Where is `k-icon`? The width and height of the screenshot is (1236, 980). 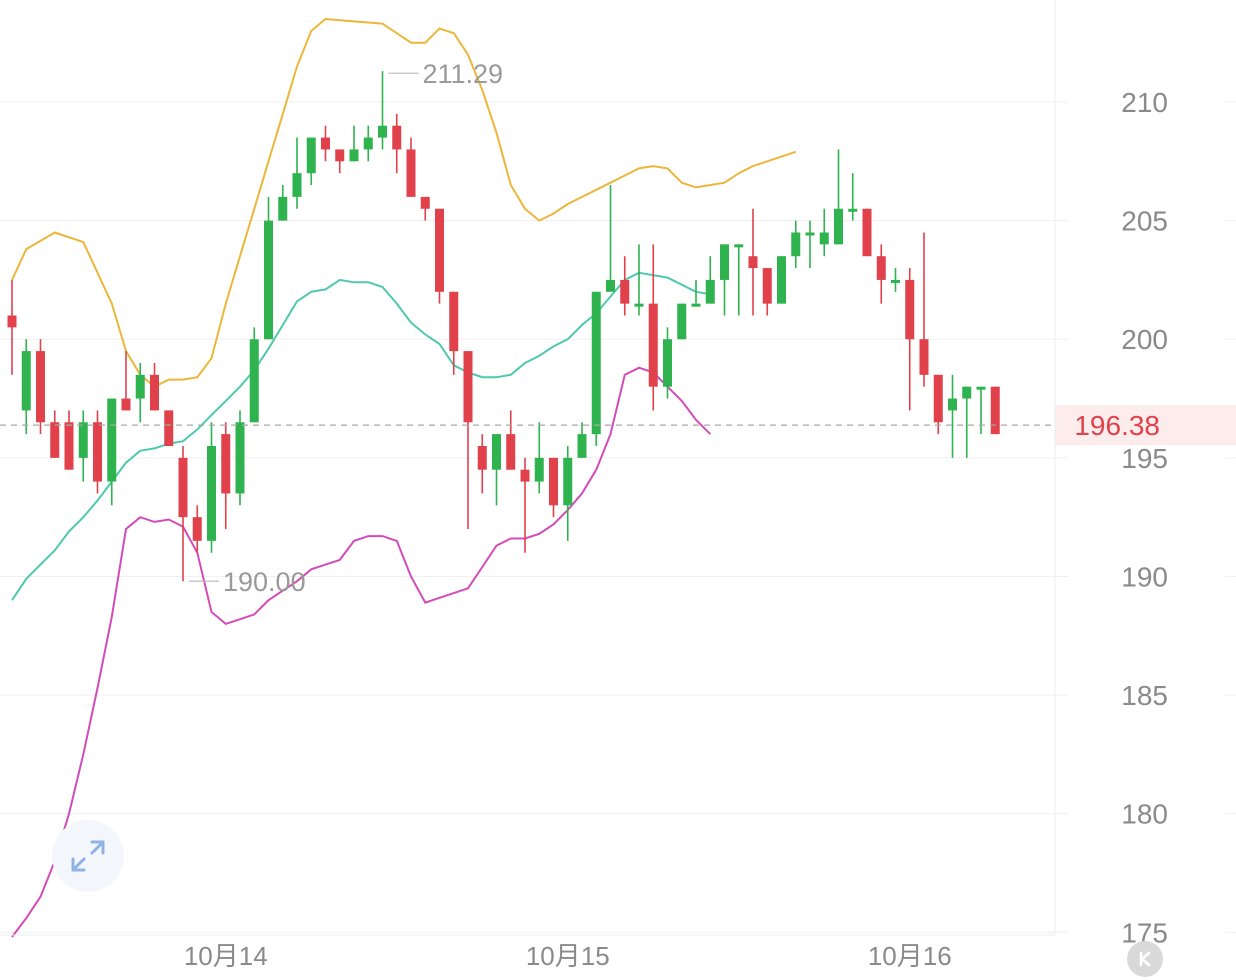
k-icon is located at coordinates (1145, 959).